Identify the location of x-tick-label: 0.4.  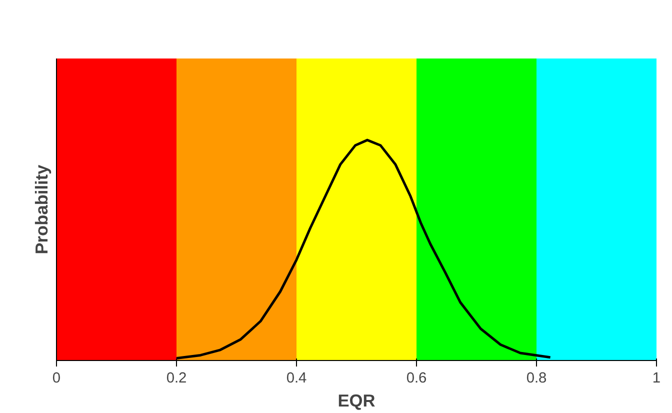
(296, 378).